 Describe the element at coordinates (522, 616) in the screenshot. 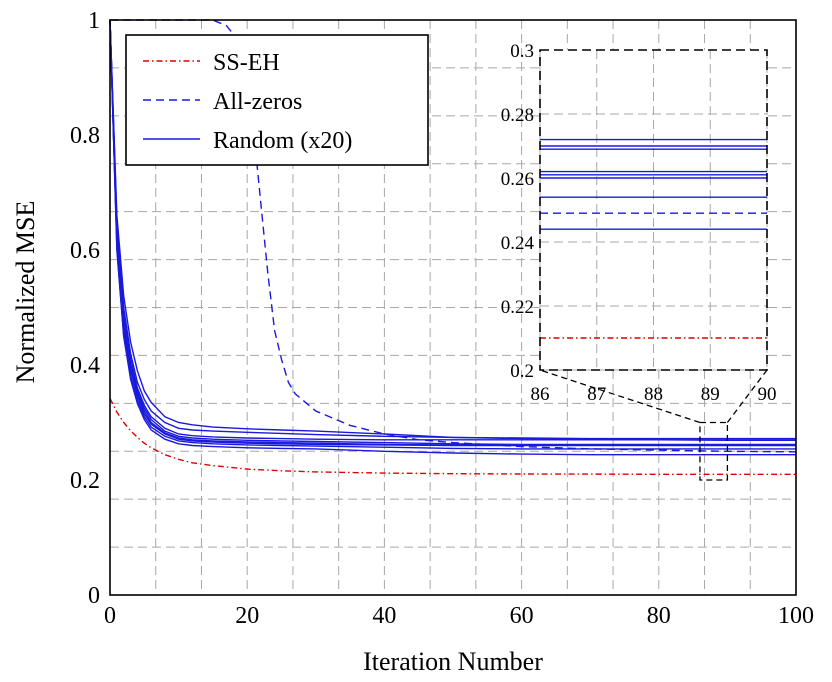

I see `x-tick-label: 60` at that location.